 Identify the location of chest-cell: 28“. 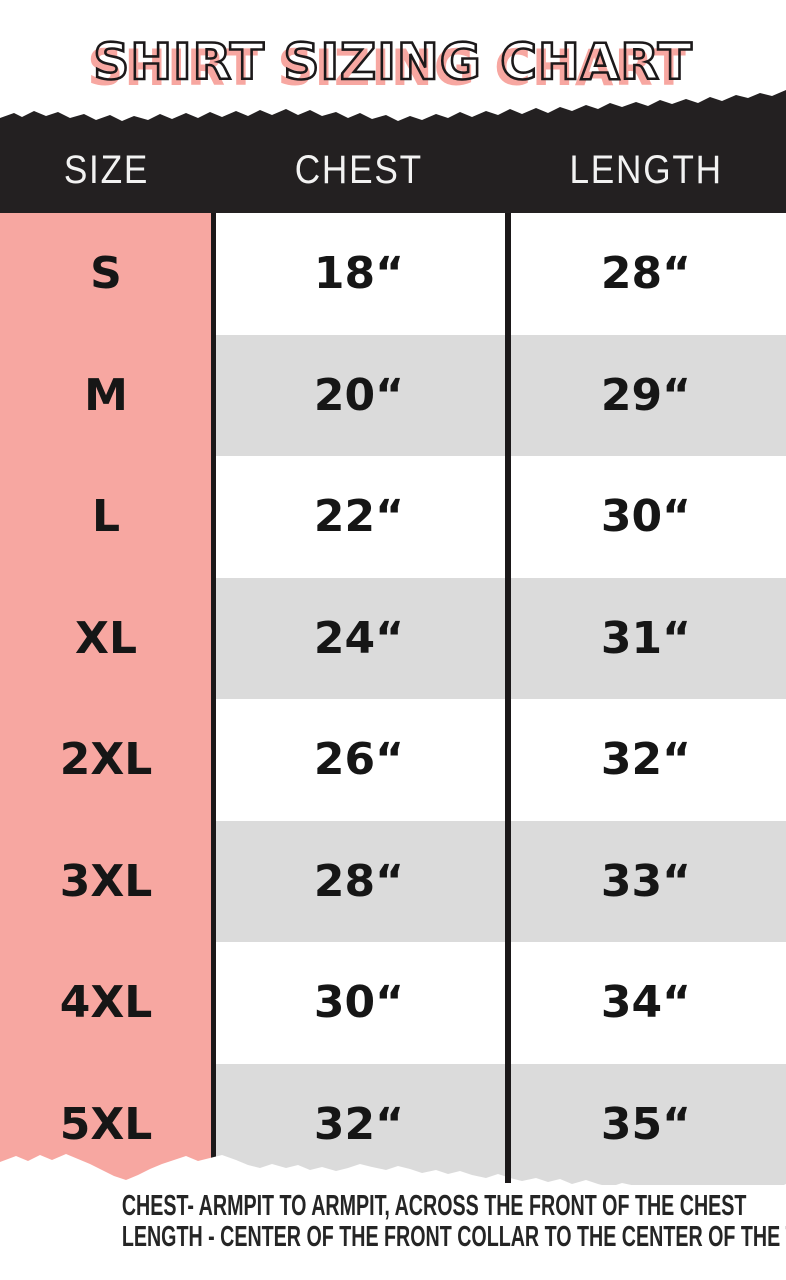
(359, 881).